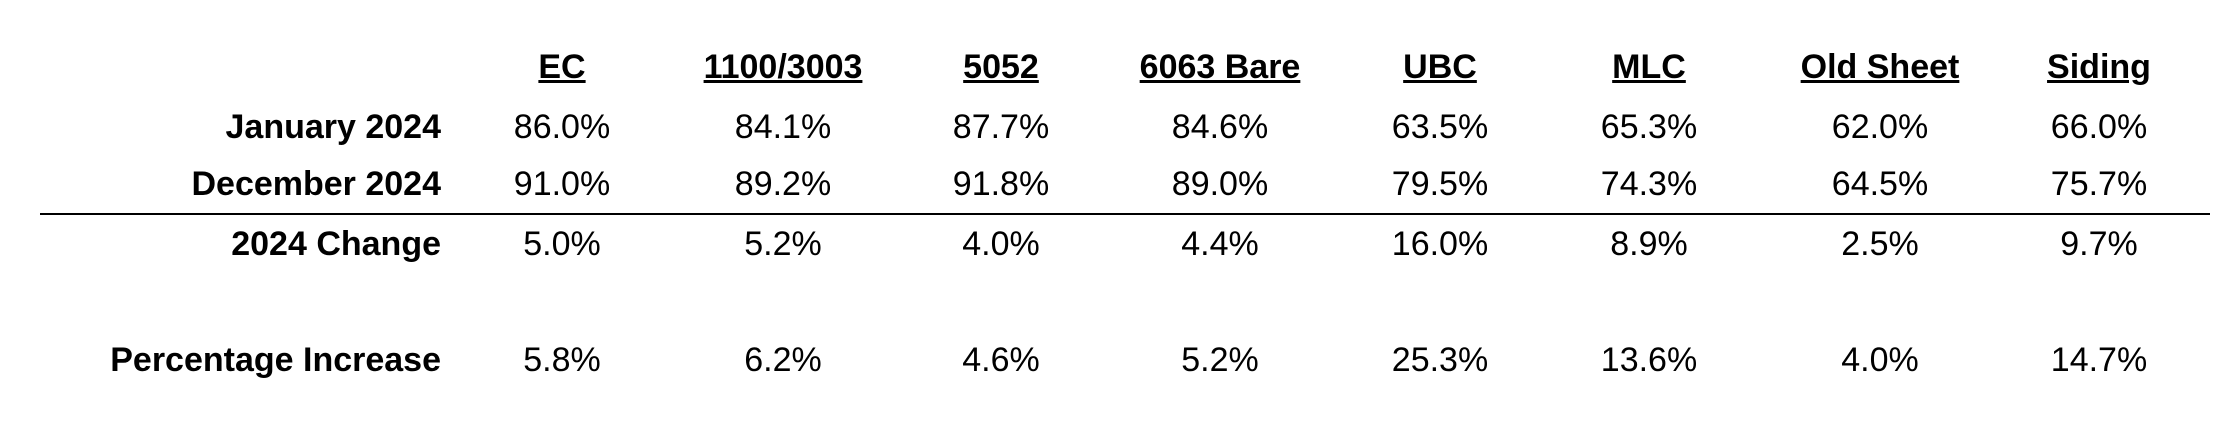 This screenshot has width=2232, height=426. Describe the element at coordinates (336, 244) in the screenshot. I see `row-label: 2024 Change` at that location.